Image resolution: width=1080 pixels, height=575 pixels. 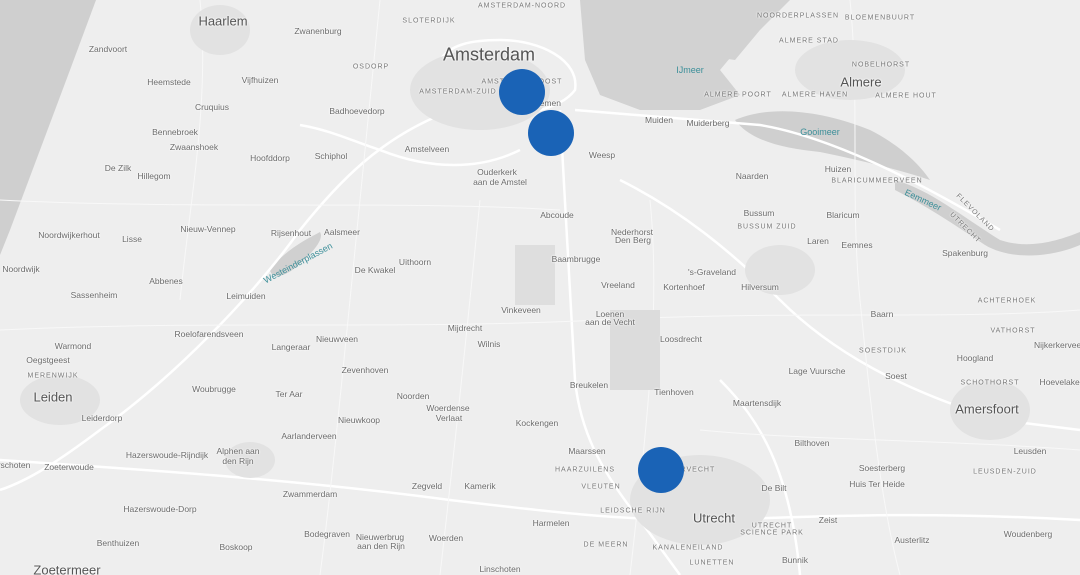 What do you see at coordinates (551, 133) in the screenshot?
I see `marker-amsterdam-duivendrecht` at bounding box center [551, 133].